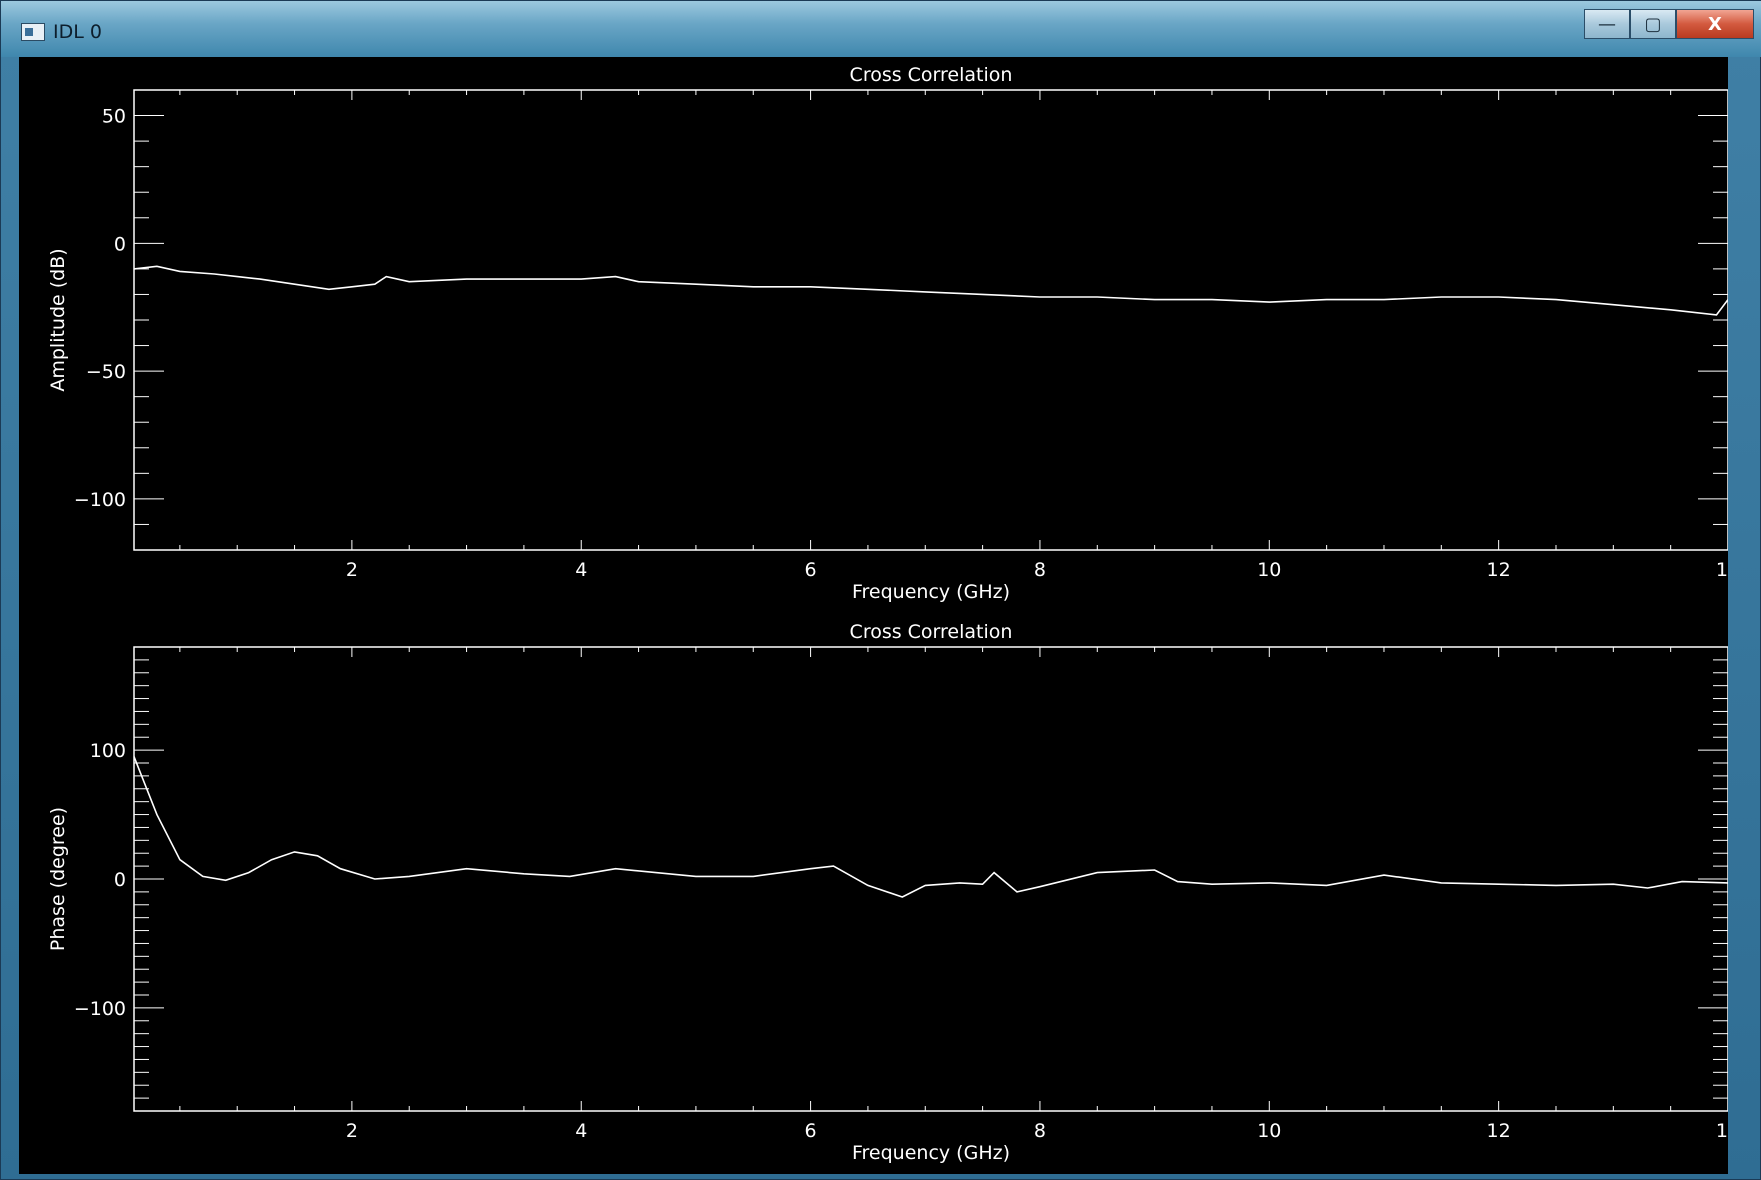 The height and width of the screenshot is (1180, 1761). I want to click on y-tick-label: 50, so click(114, 117).